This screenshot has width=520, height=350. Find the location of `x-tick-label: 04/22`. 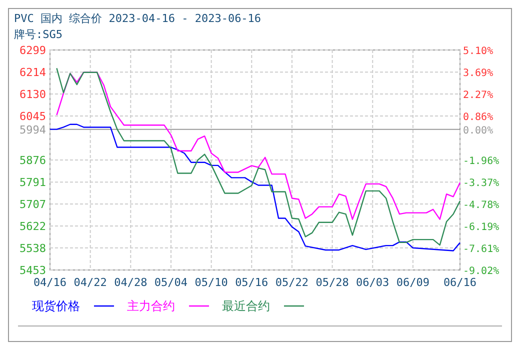

x-tick-label: 04/22 is located at coordinates (90, 282).